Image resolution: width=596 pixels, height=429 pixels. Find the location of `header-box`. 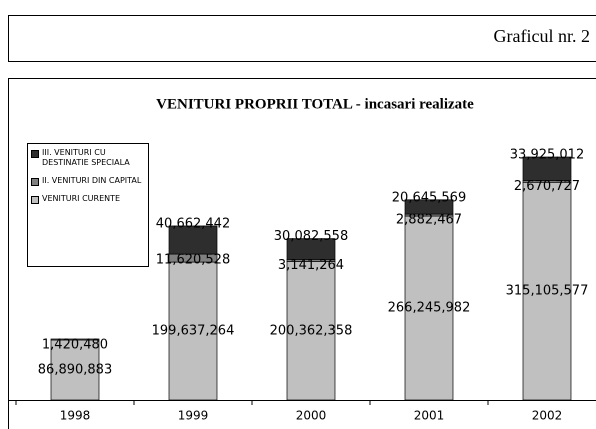

header-box is located at coordinates (302, 38).